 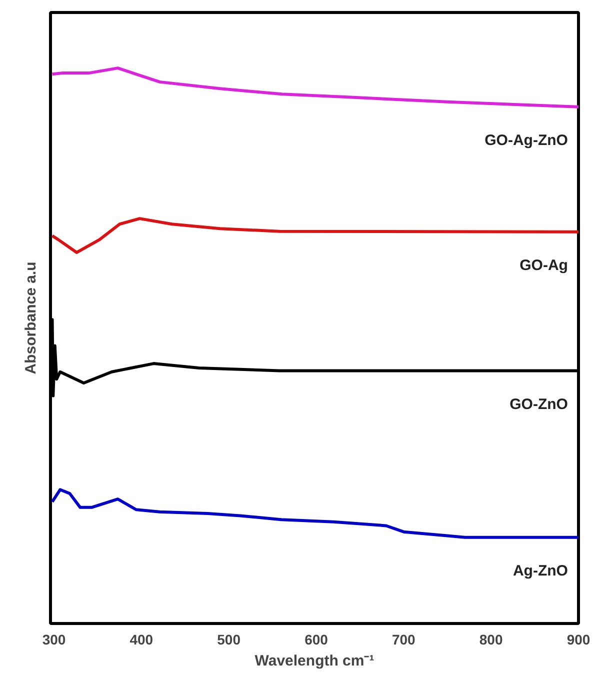 I want to click on x-tick-label: 700, so click(x=404, y=640).